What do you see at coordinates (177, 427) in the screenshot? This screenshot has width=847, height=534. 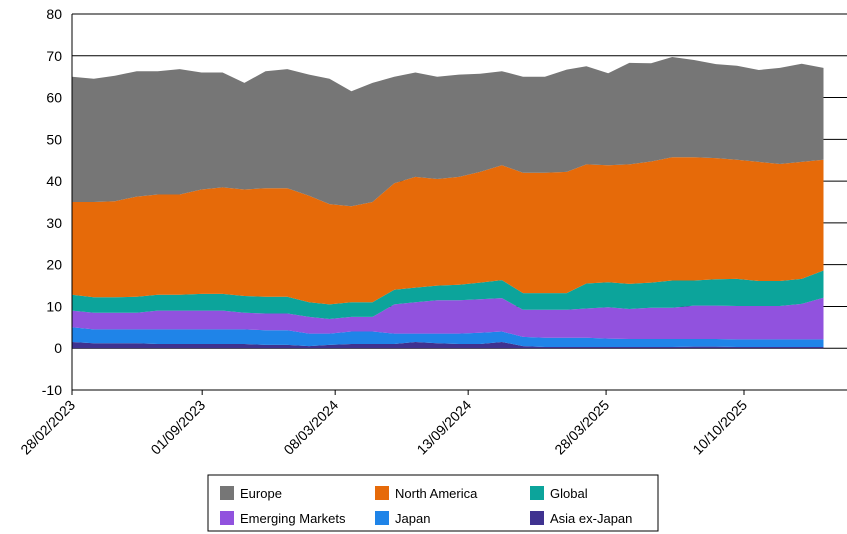 I see `x-tick-label: 01/09/2023` at bounding box center [177, 427].